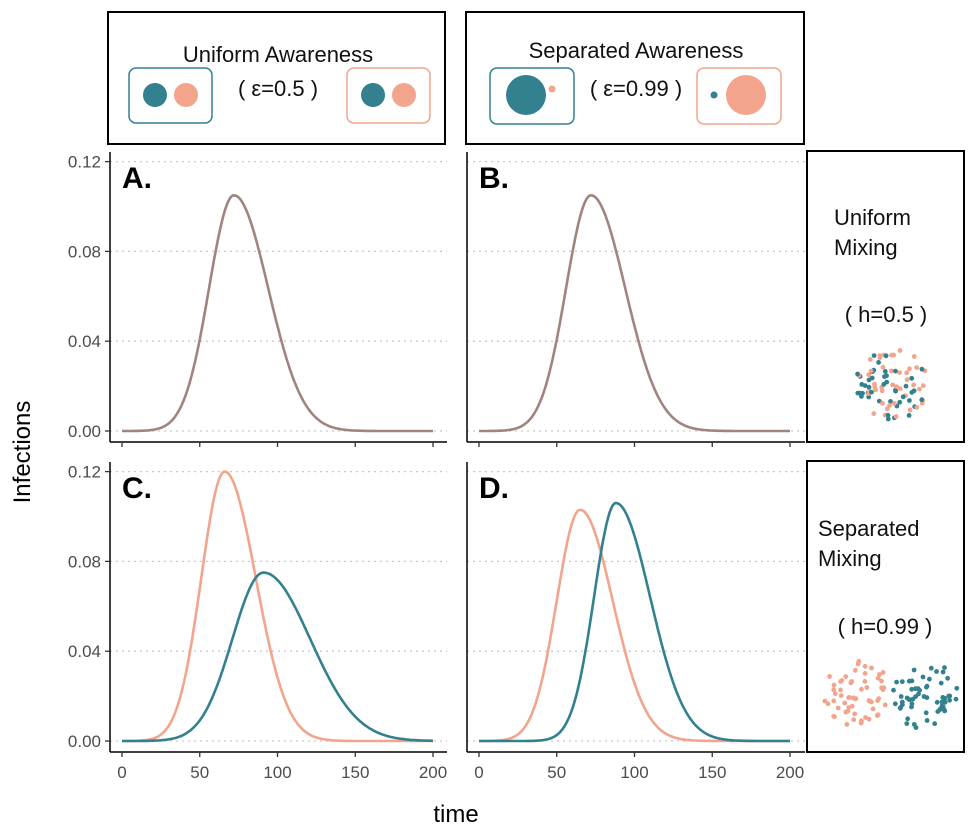 The width and height of the screenshot is (975, 836). I want to click on side-param: ( h=0.5 ), so click(886, 314).